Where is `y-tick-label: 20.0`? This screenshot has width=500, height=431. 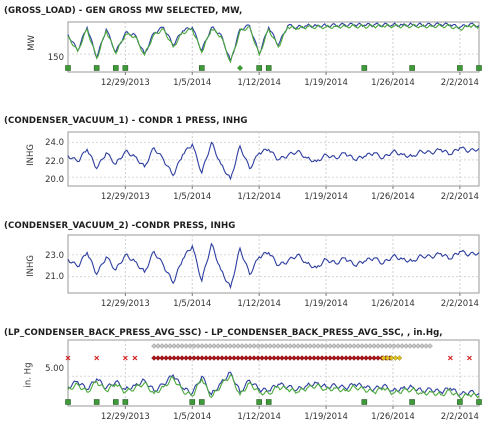
y-tick-label: 20.0 is located at coordinates (54, 180).